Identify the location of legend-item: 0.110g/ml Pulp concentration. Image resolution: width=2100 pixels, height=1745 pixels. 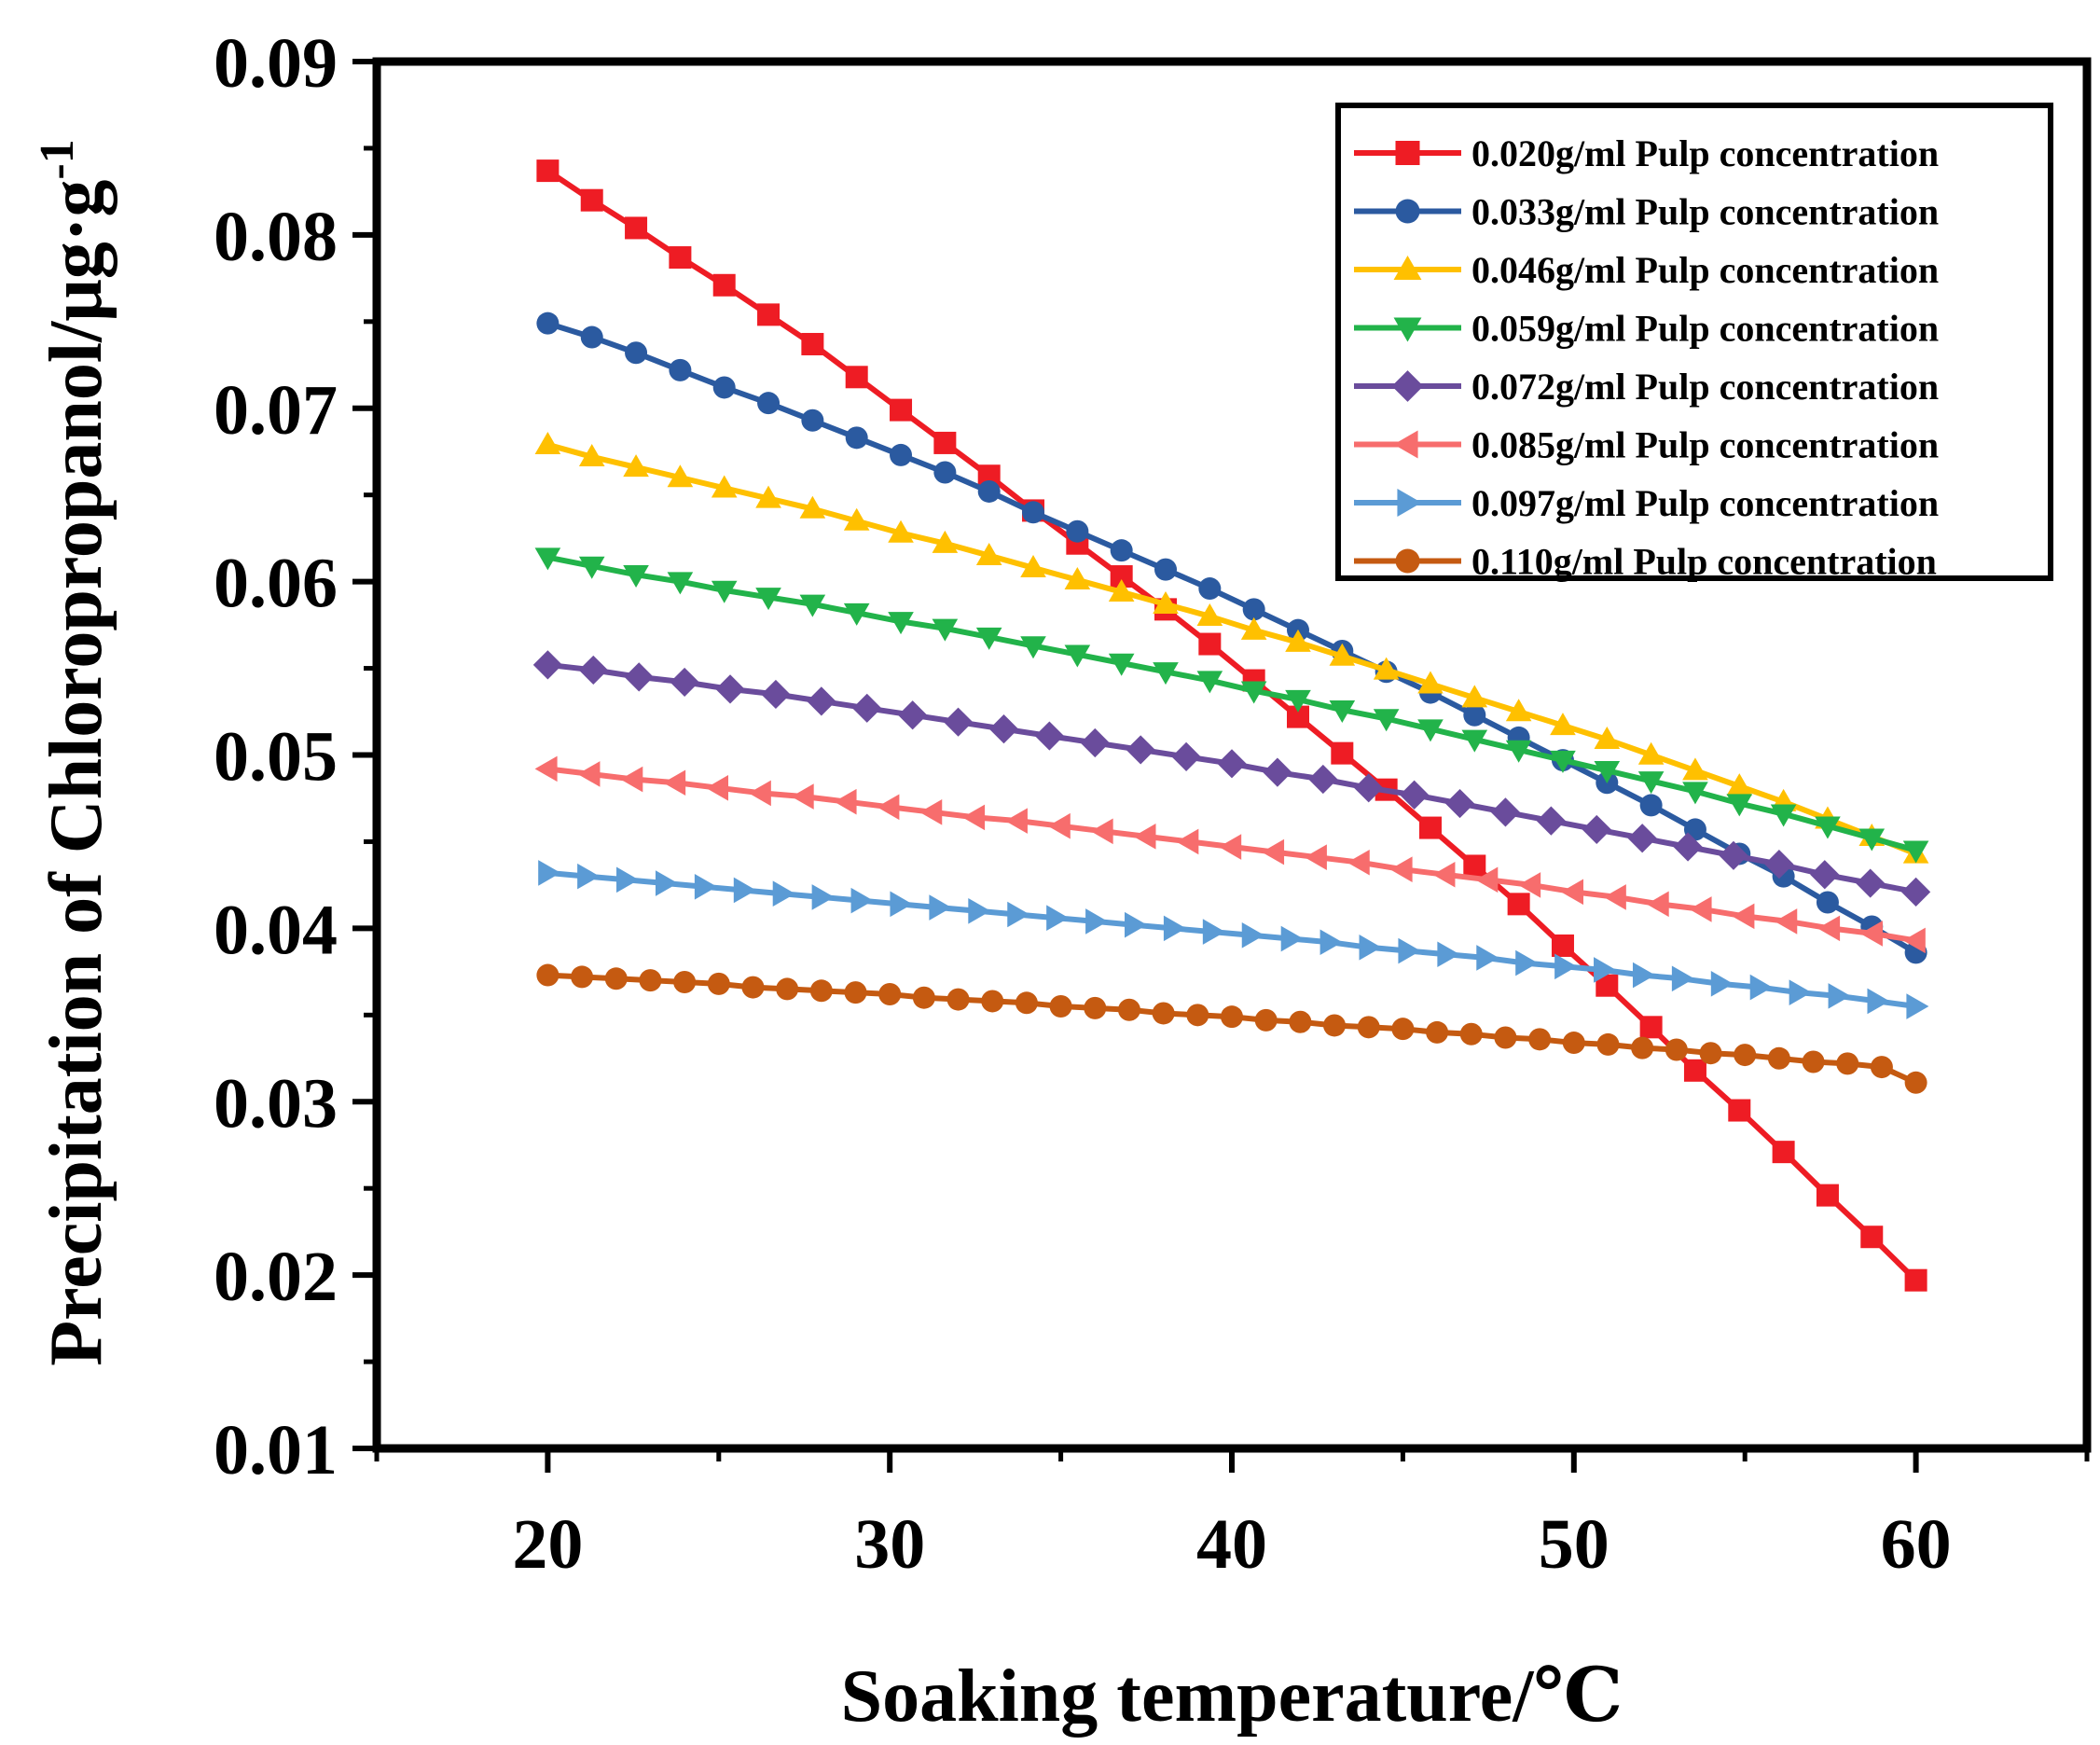
(1645, 562).